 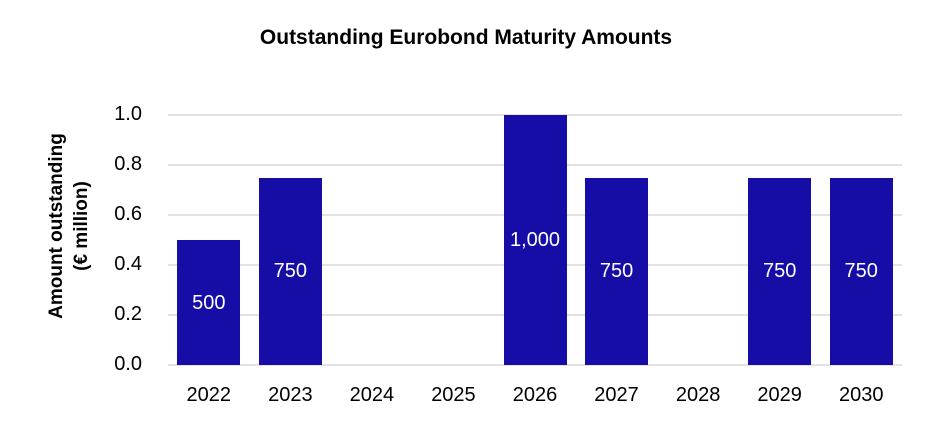 I want to click on x-tick-label: 2024, so click(x=372, y=395).